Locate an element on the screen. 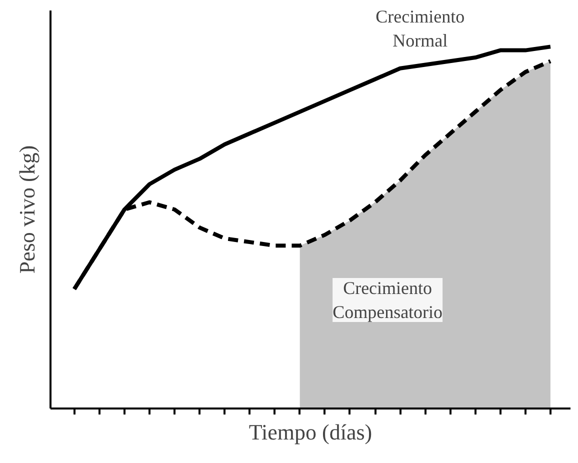  annotation: Crecimiento Compensatorio is located at coordinates (387, 300).